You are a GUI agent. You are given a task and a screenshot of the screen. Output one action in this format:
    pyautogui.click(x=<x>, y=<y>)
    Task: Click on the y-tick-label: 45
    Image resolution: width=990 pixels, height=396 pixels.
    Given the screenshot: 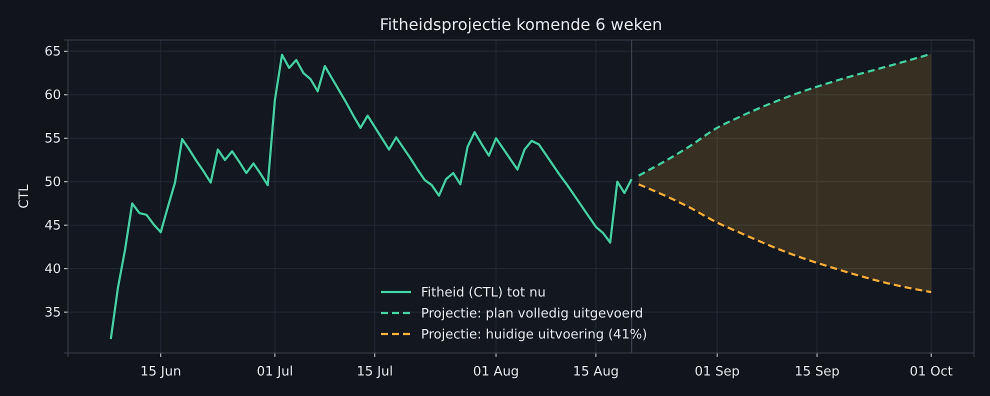 What is the action you would take?
    pyautogui.click(x=52, y=226)
    